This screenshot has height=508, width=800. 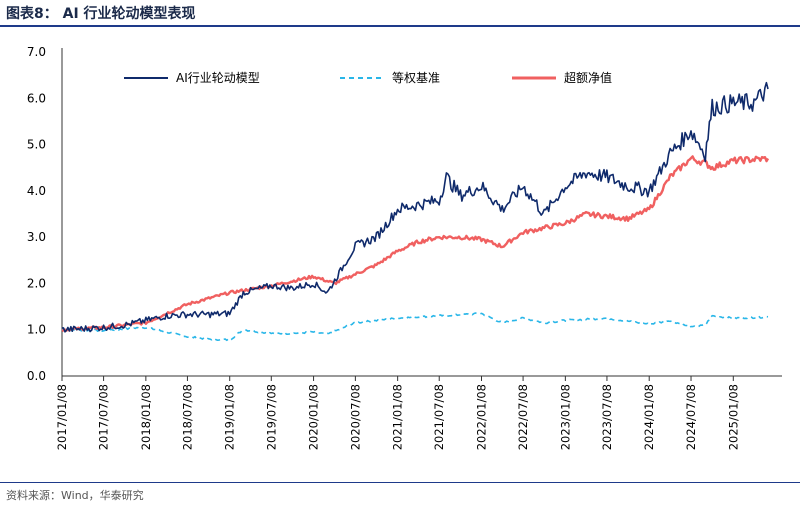 I want to click on y-tick-label: 1.0, so click(x=36, y=330).